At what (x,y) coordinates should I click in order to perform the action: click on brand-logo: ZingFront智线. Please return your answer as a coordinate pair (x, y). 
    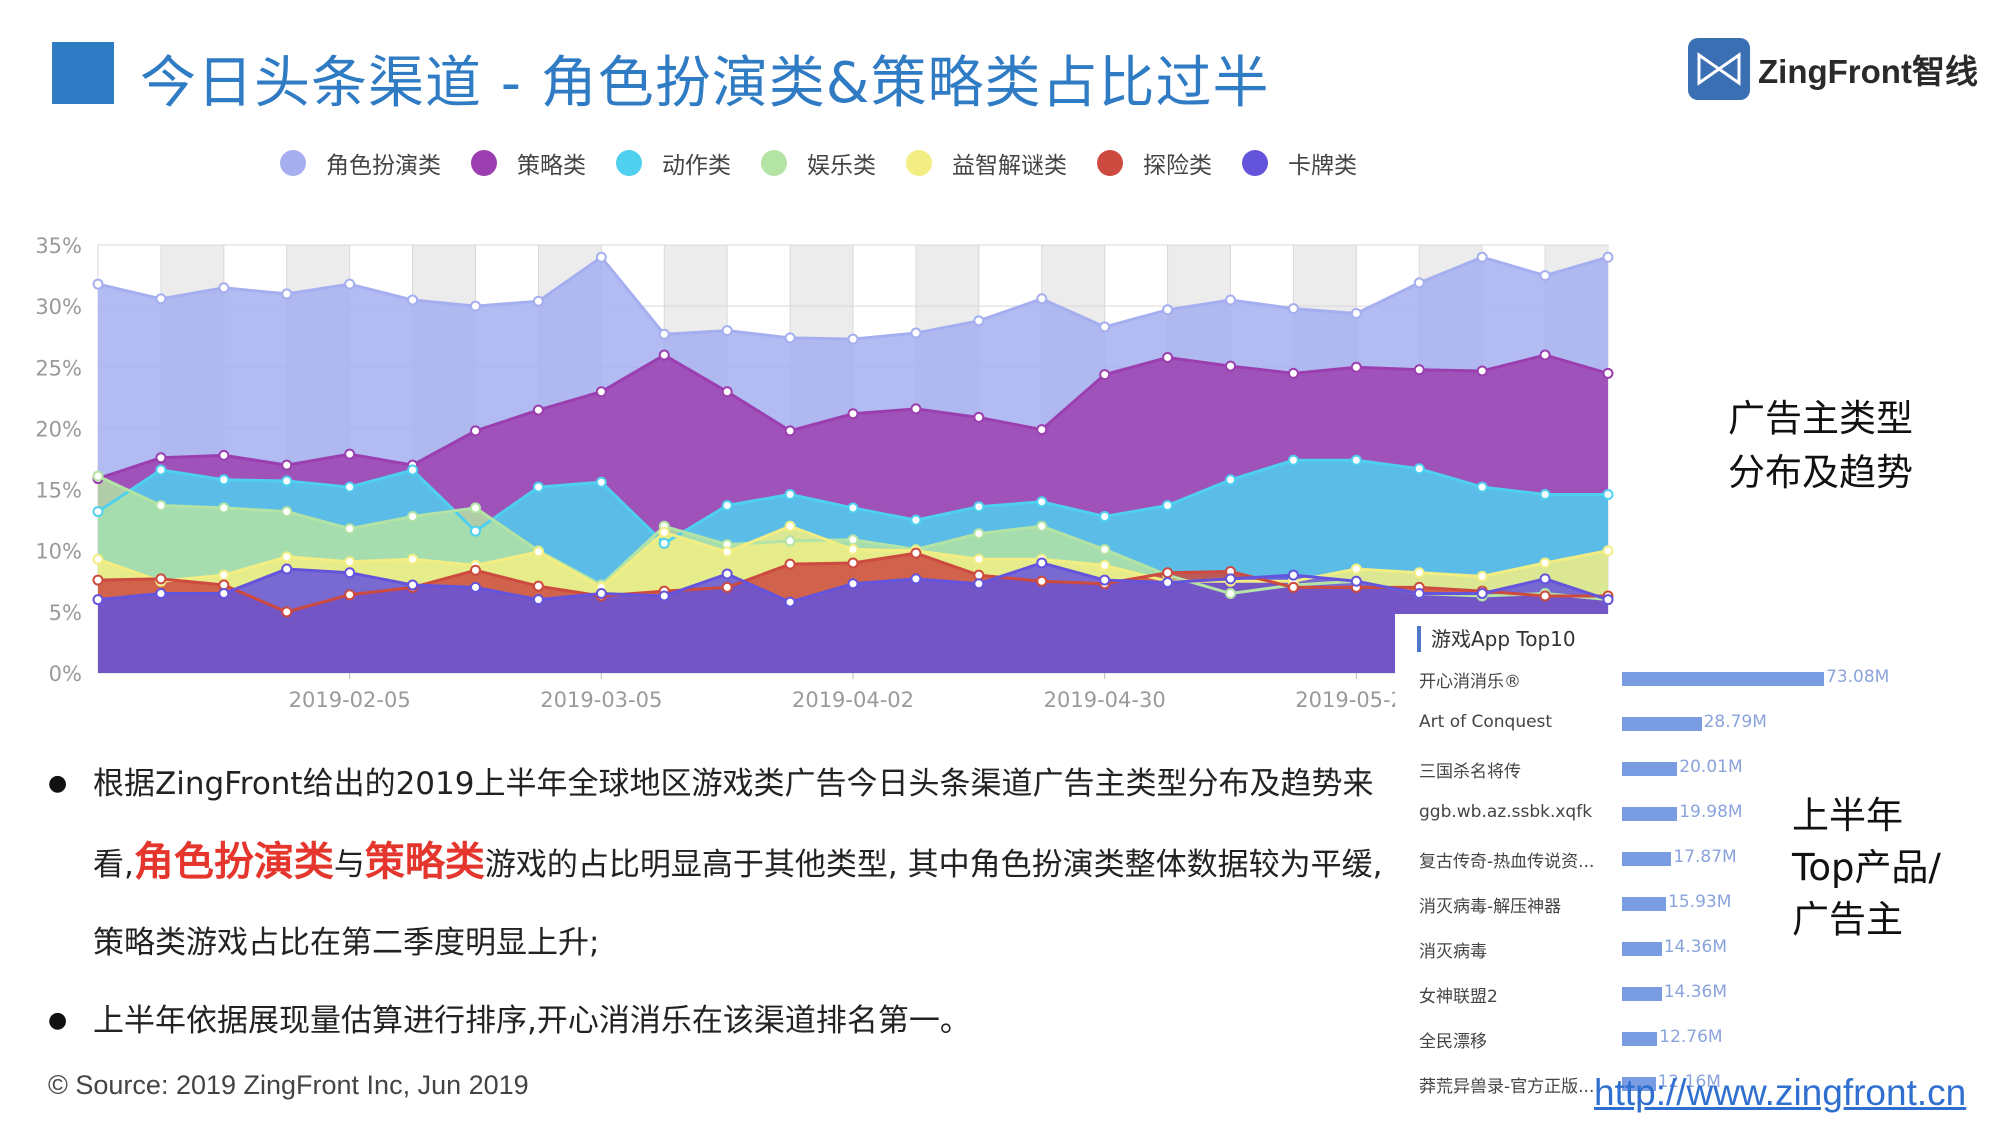
    Looking at the image, I should click on (1833, 69).